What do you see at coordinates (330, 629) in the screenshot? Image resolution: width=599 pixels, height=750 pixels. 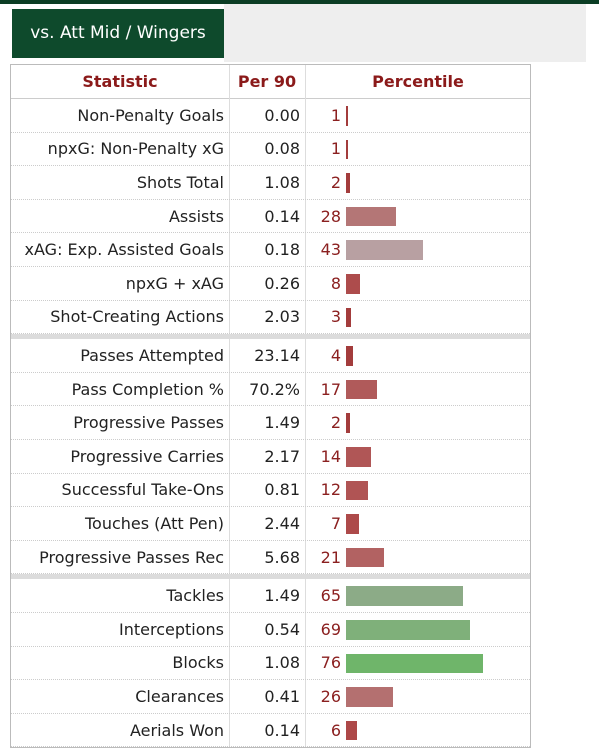 I see `percentile-value: 69` at bounding box center [330, 629].